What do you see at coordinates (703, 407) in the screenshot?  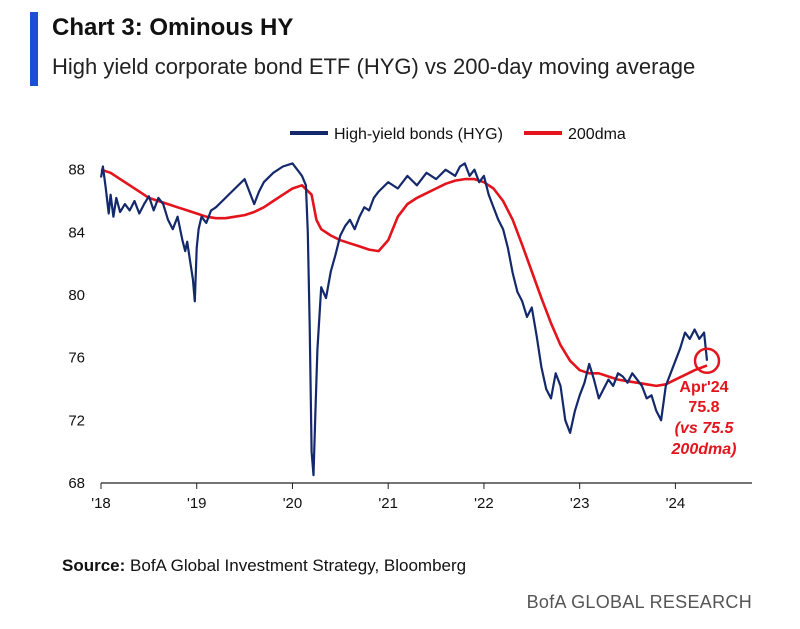 I see `annotation-line-2: 75.8` at bounding box center [703, 407].